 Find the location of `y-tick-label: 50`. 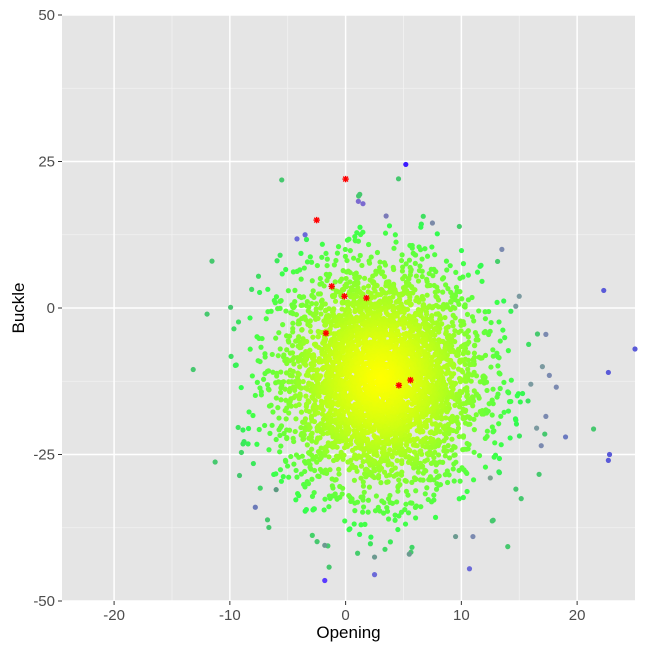

y-tick-label: 50 is located at coordinates (46, 15).